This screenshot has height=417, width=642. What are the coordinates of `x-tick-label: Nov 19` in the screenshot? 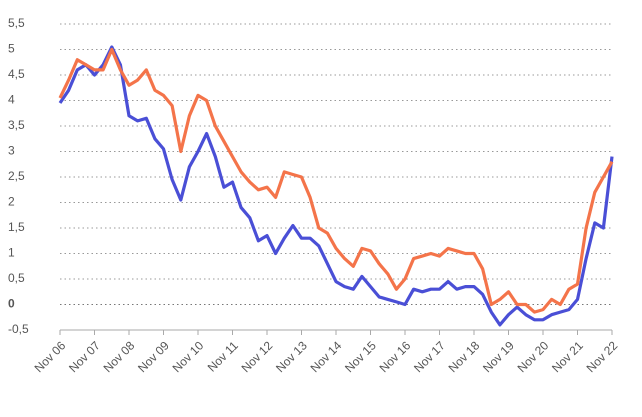 It's located at (498, 356).